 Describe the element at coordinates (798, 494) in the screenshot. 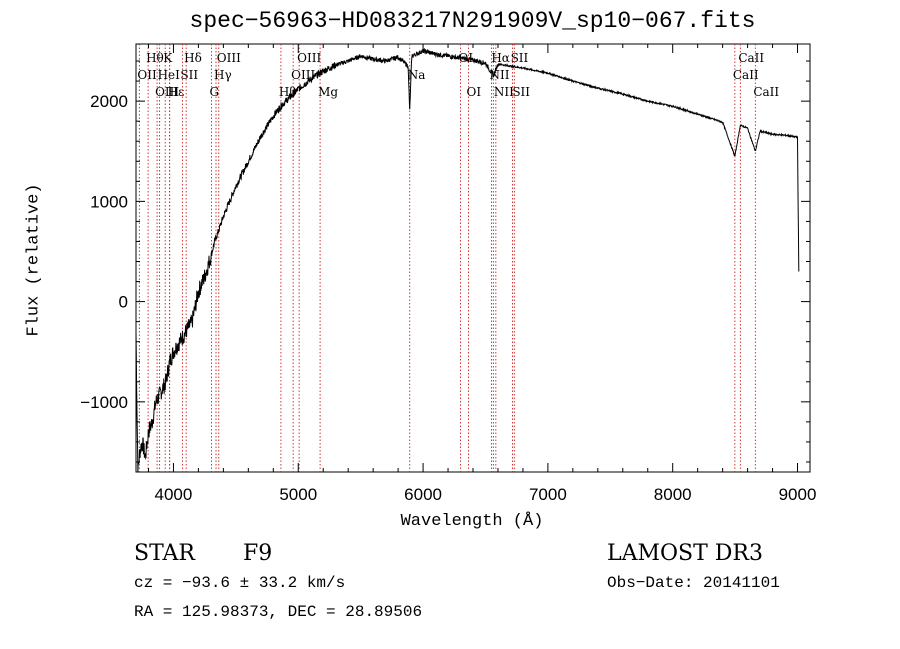

I see `x-tick-label-5: 9000` at that location.